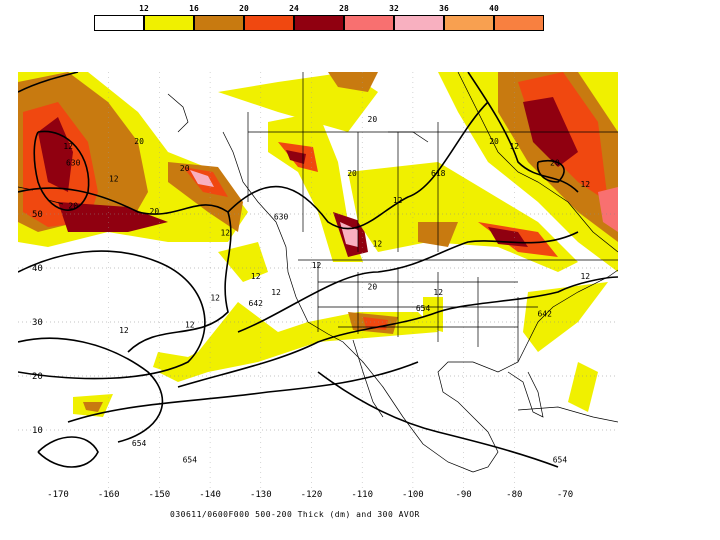  Describe the element at coordinates (194, 8) in the screenshot. I see `legend-tick-label: 16` at that location.